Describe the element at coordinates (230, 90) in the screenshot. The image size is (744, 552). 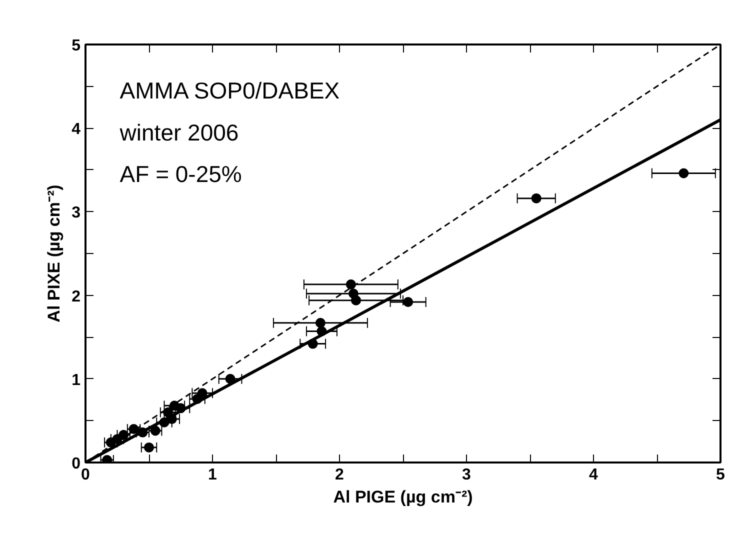
I see `annotation: AMMA SOP0/DABEX` at that location.